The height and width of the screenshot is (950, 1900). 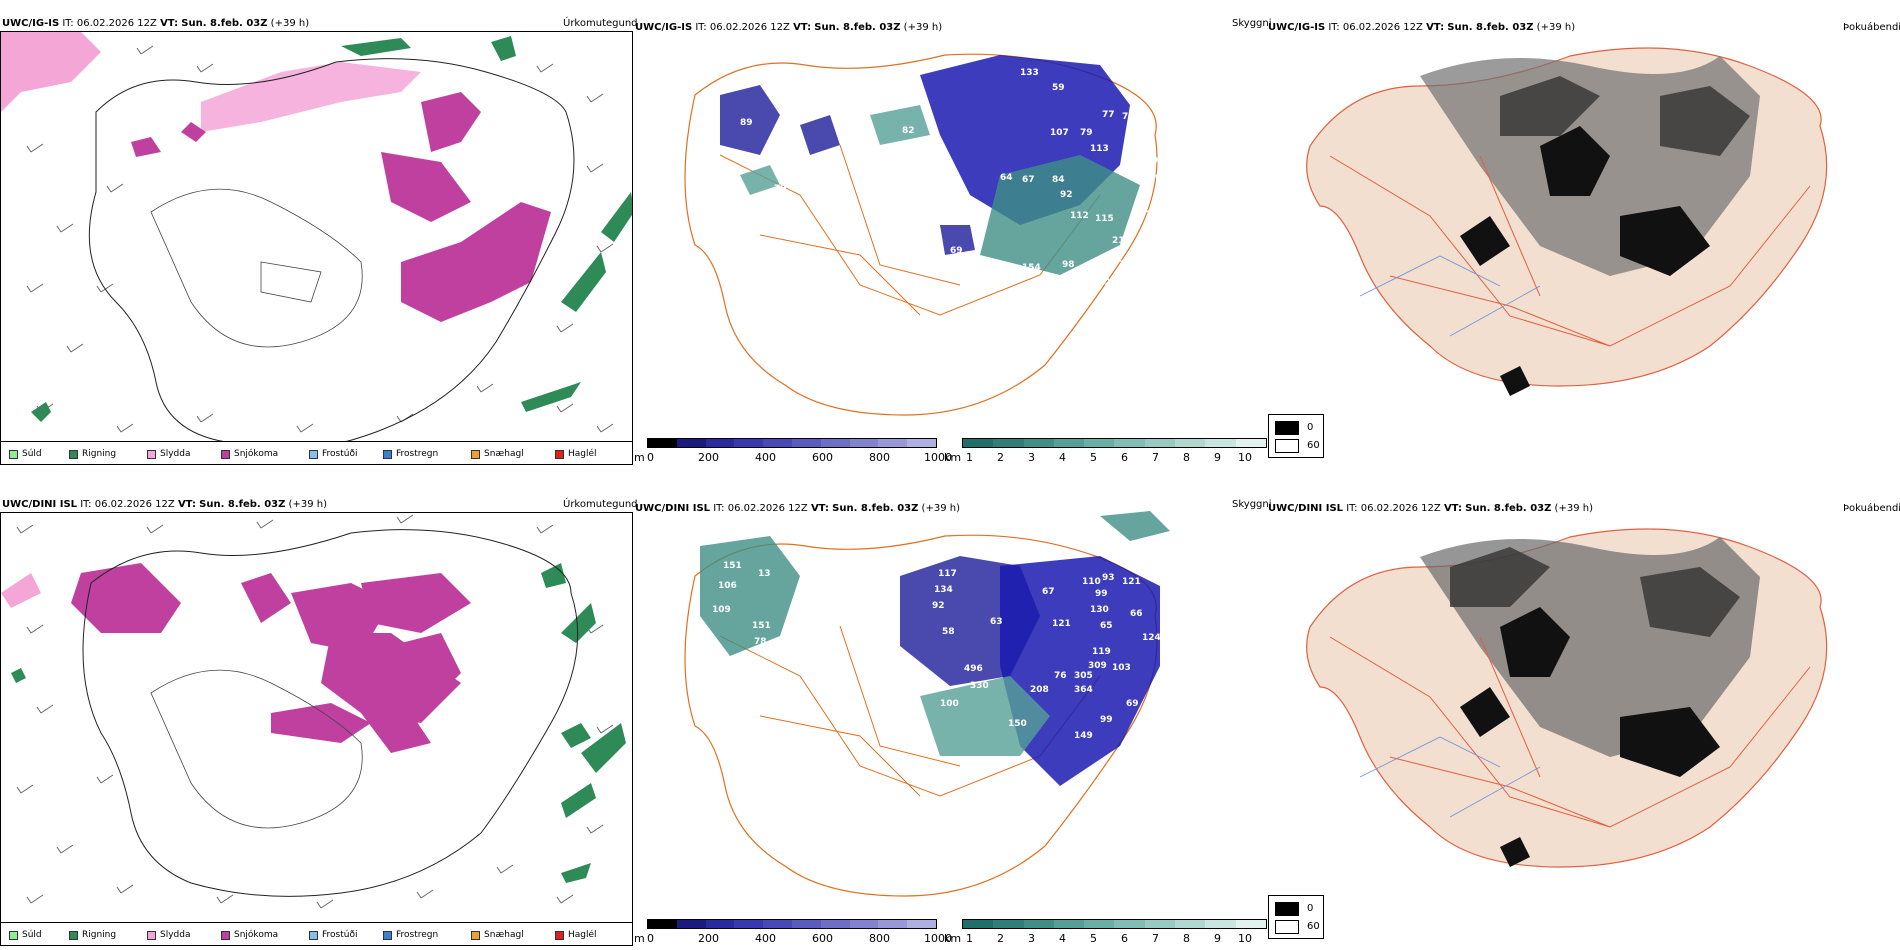 I want to click on svg-text: 79, so click(x=780, y=189).